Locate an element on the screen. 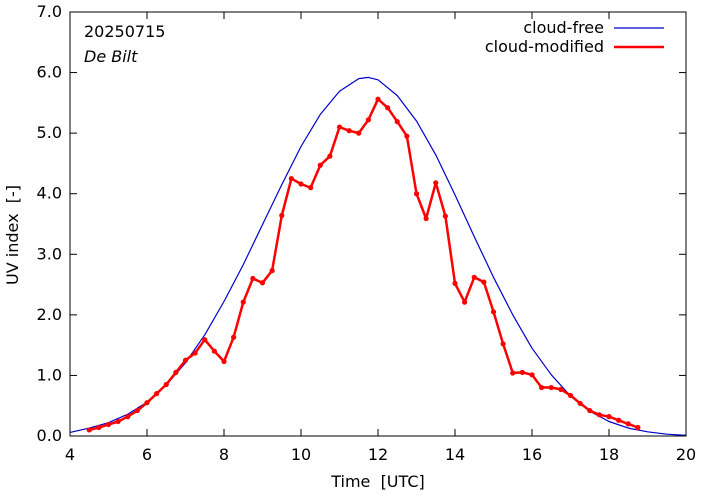 Image resolution: width=702 pixels, height=497 pixels. y-tick-label: 4.0 is located at coordinates (49, 193).